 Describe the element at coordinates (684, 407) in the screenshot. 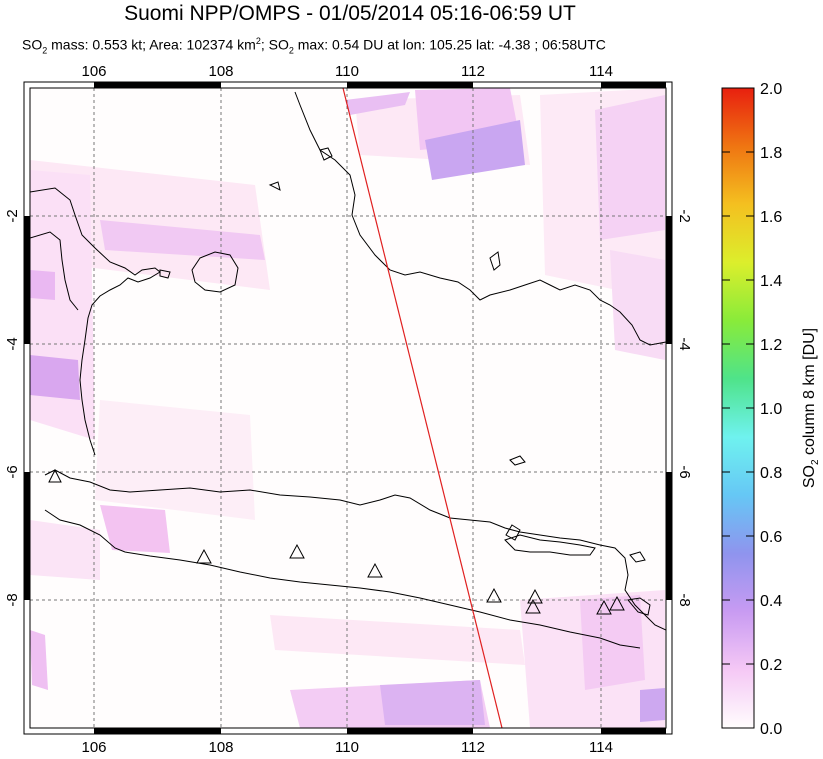

I see `lat-labels-right: -2 -4 -6 -8` at that location.